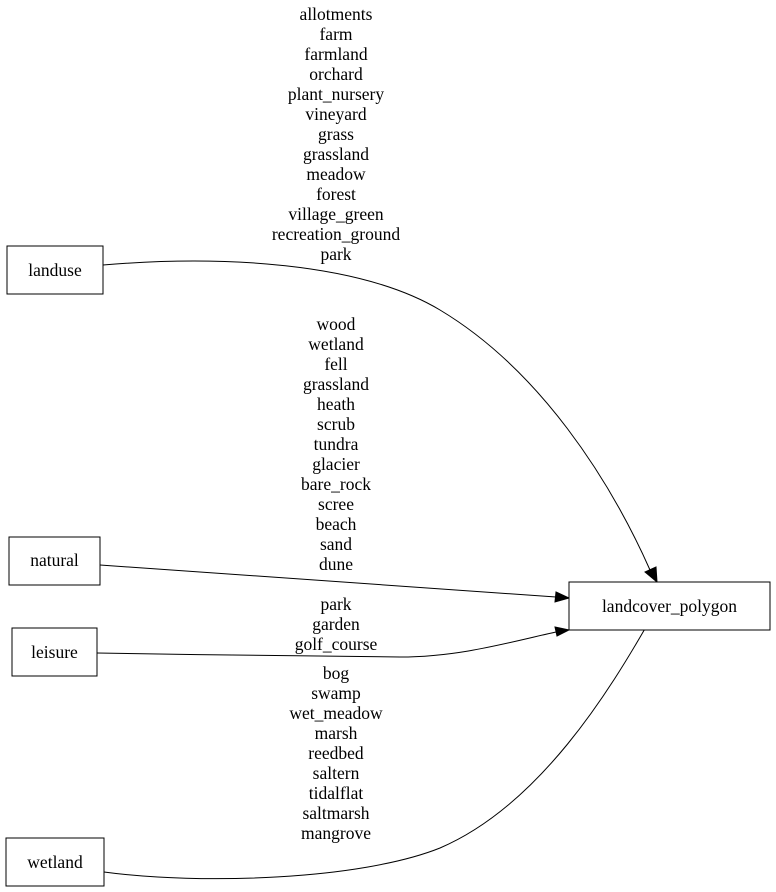  I want to click on edge-natural-to-landcover, so click(328, 581).